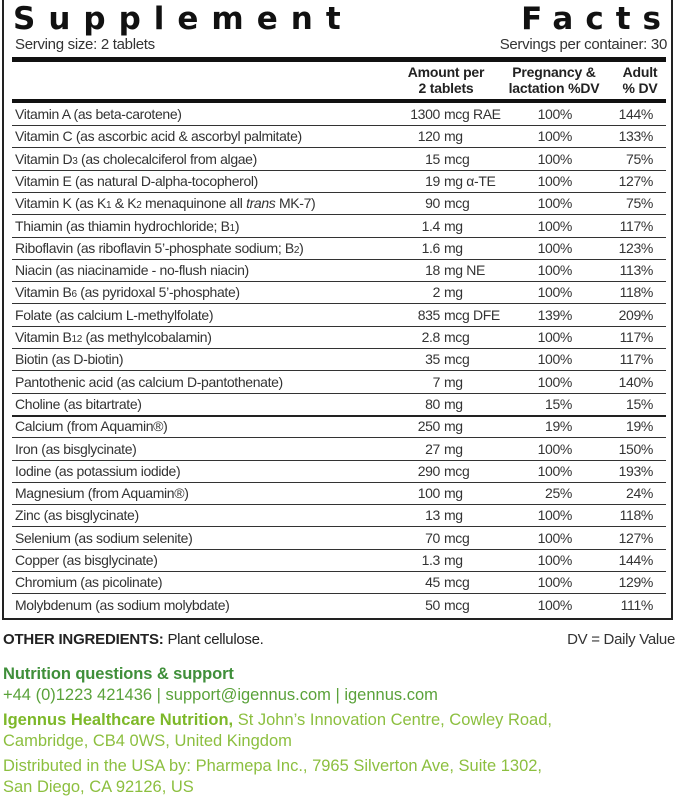 The image size is (679, 798). What do you see at coordinates (295, 203) in the screenshot?
I see `nutrient-name-part: MK-7)` at bounding box center [295, 203].